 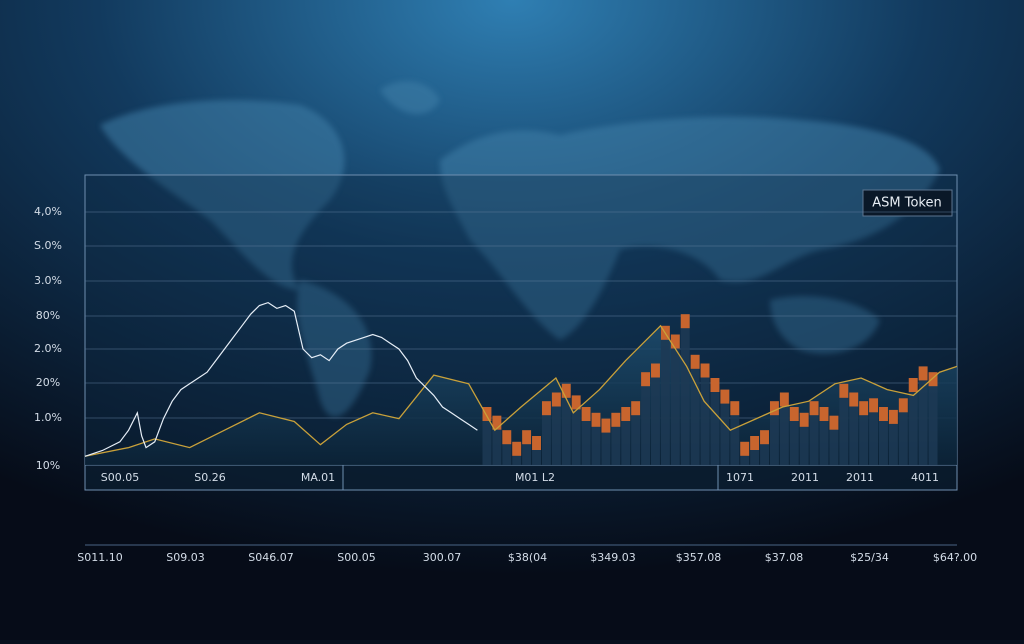 What do you see at coordinates (356, 557) in the screenshot?
I see `bottom-label: S00.05` at bounding box center [356, 557].